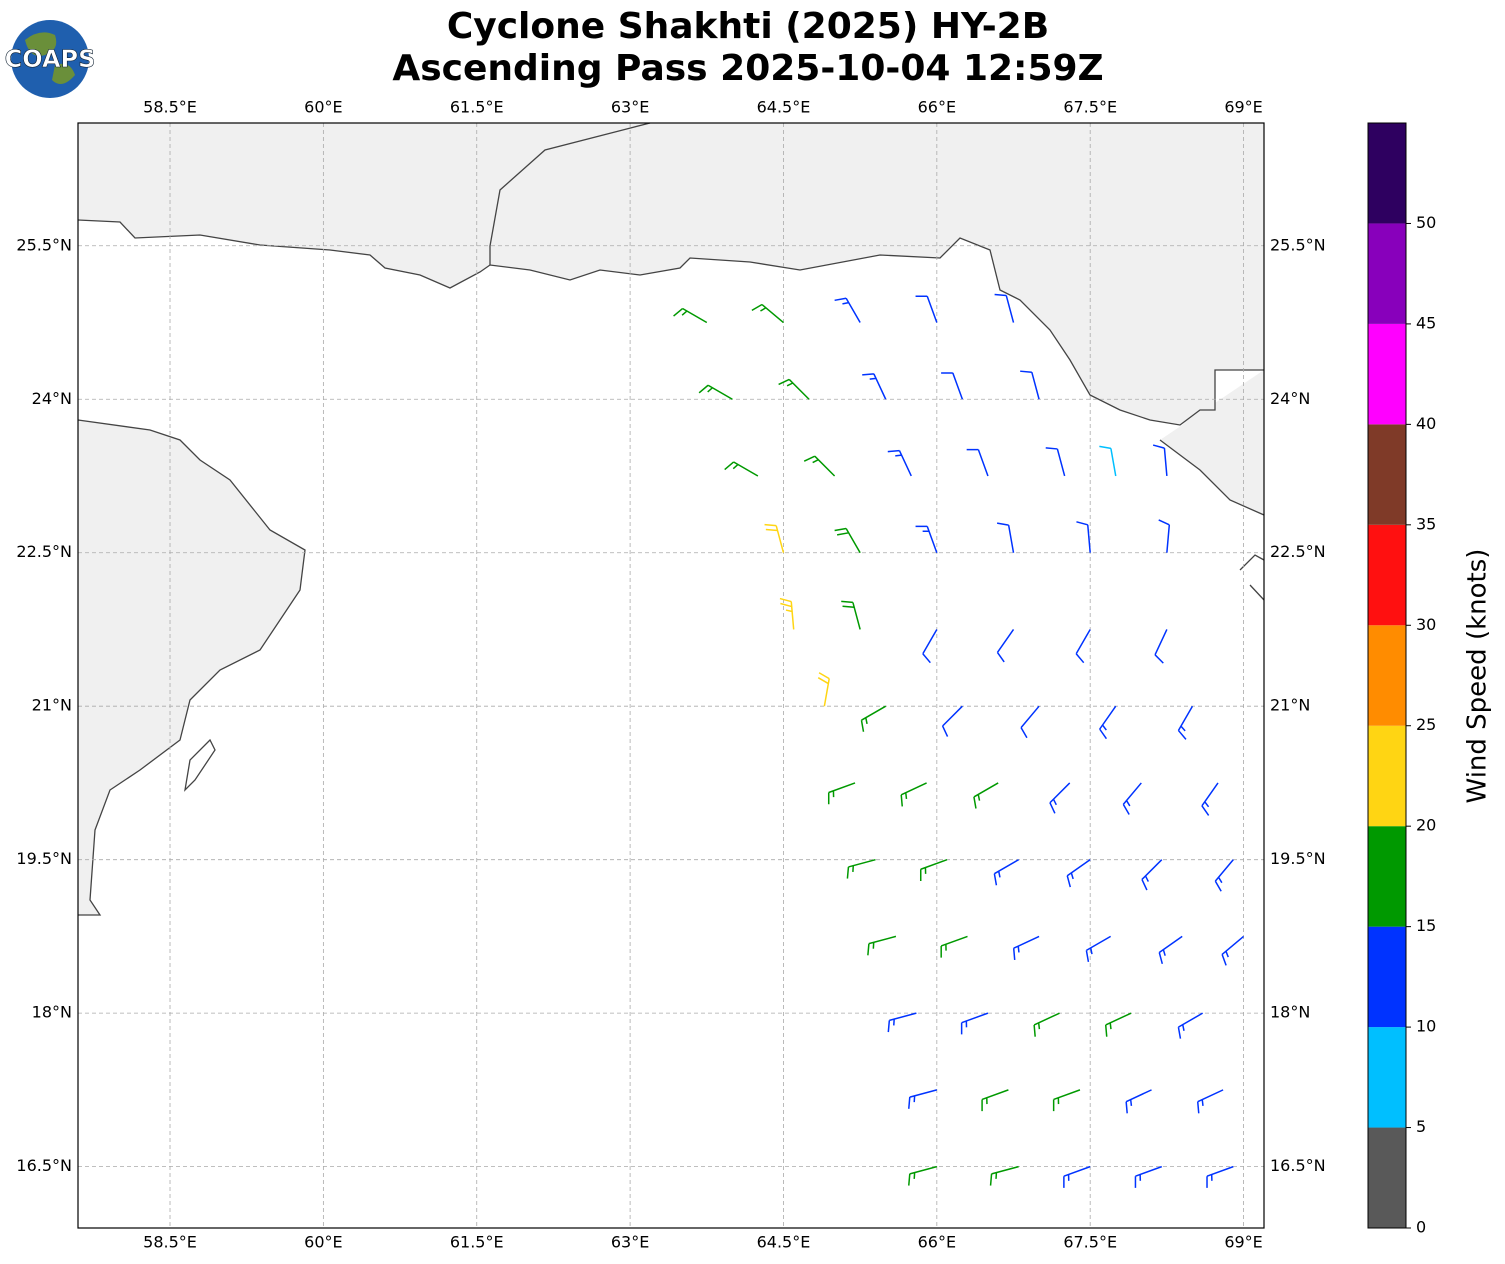 The image size is (1505, 1264). Describe the element at coordinates (1426, 523) in the screenshot. I see `colorbar-tick-label: 35` at that location.